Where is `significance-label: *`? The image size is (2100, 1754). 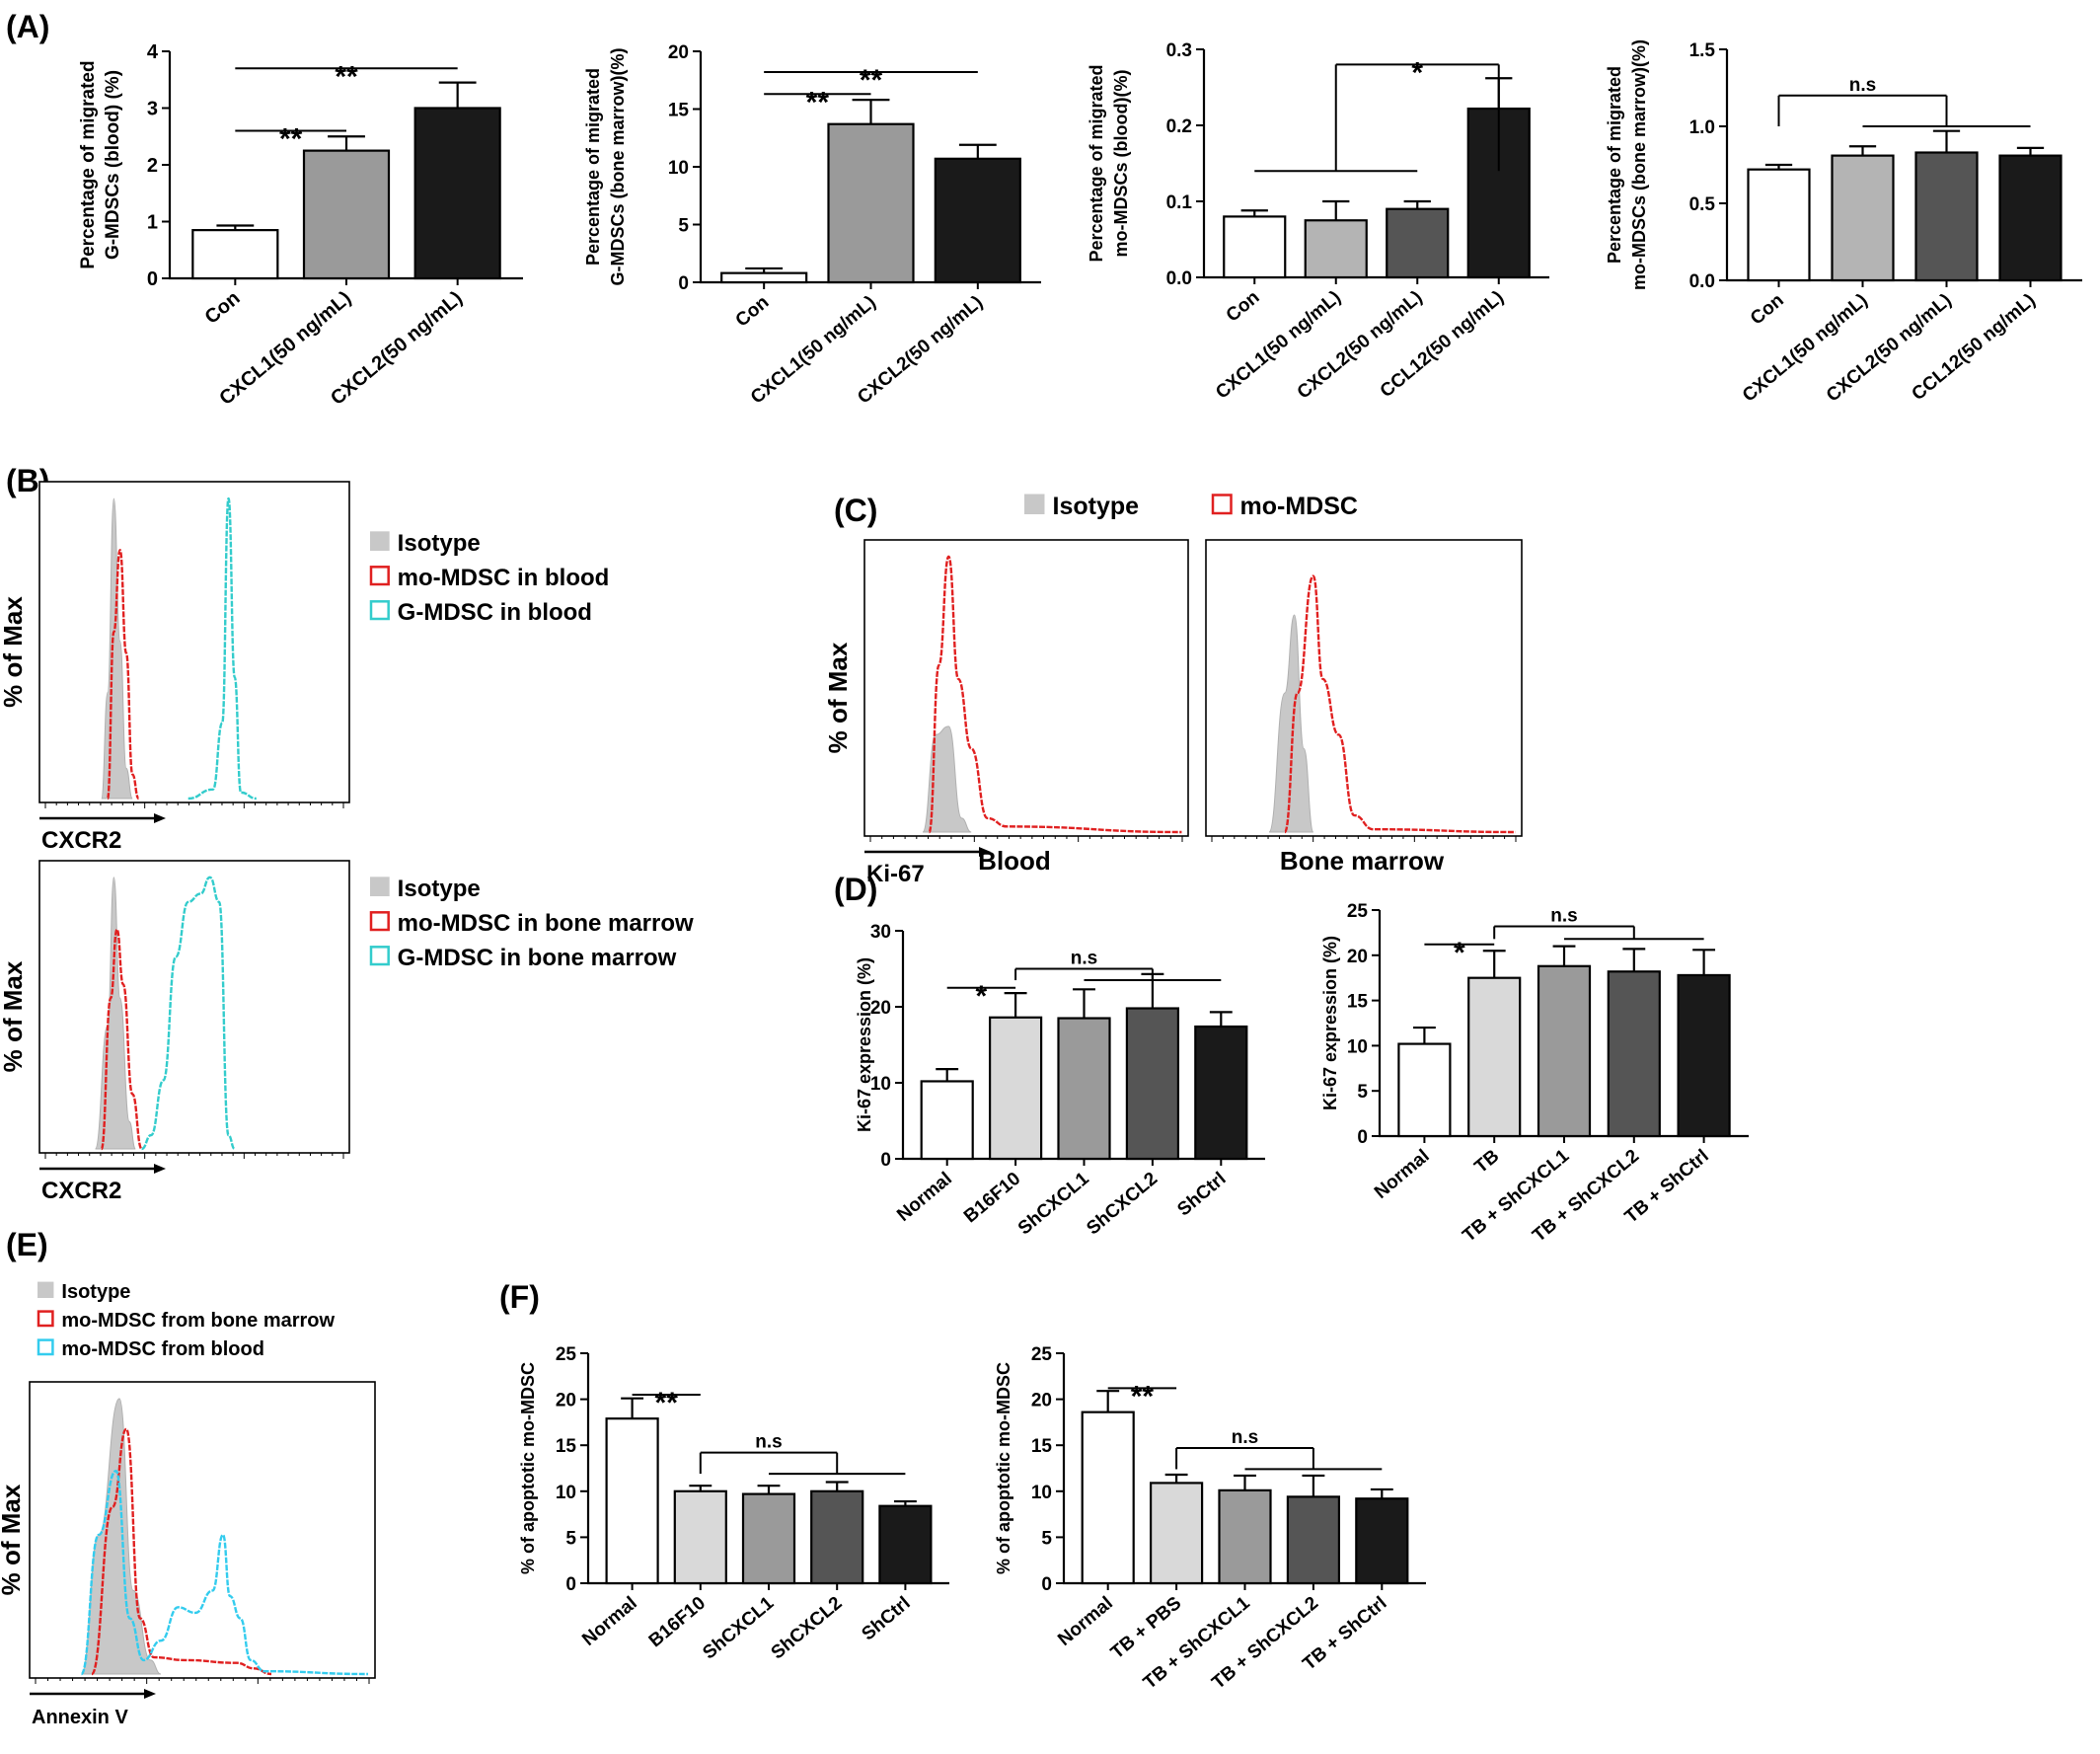
significance-label: * is located at coordinates (982, 996).